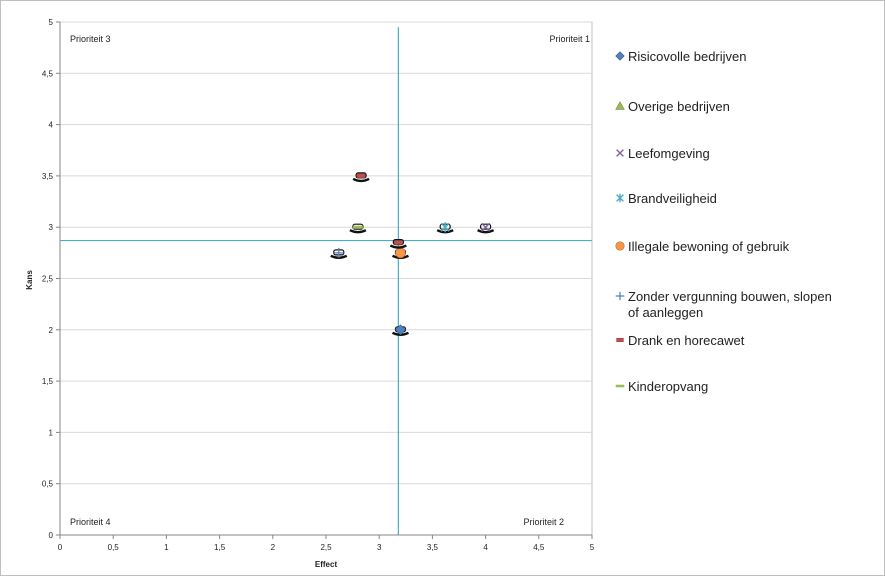 The height and width of the screenshot is (576, 885). I want to click on y-tick-label: 2,5, so click(48, 279).